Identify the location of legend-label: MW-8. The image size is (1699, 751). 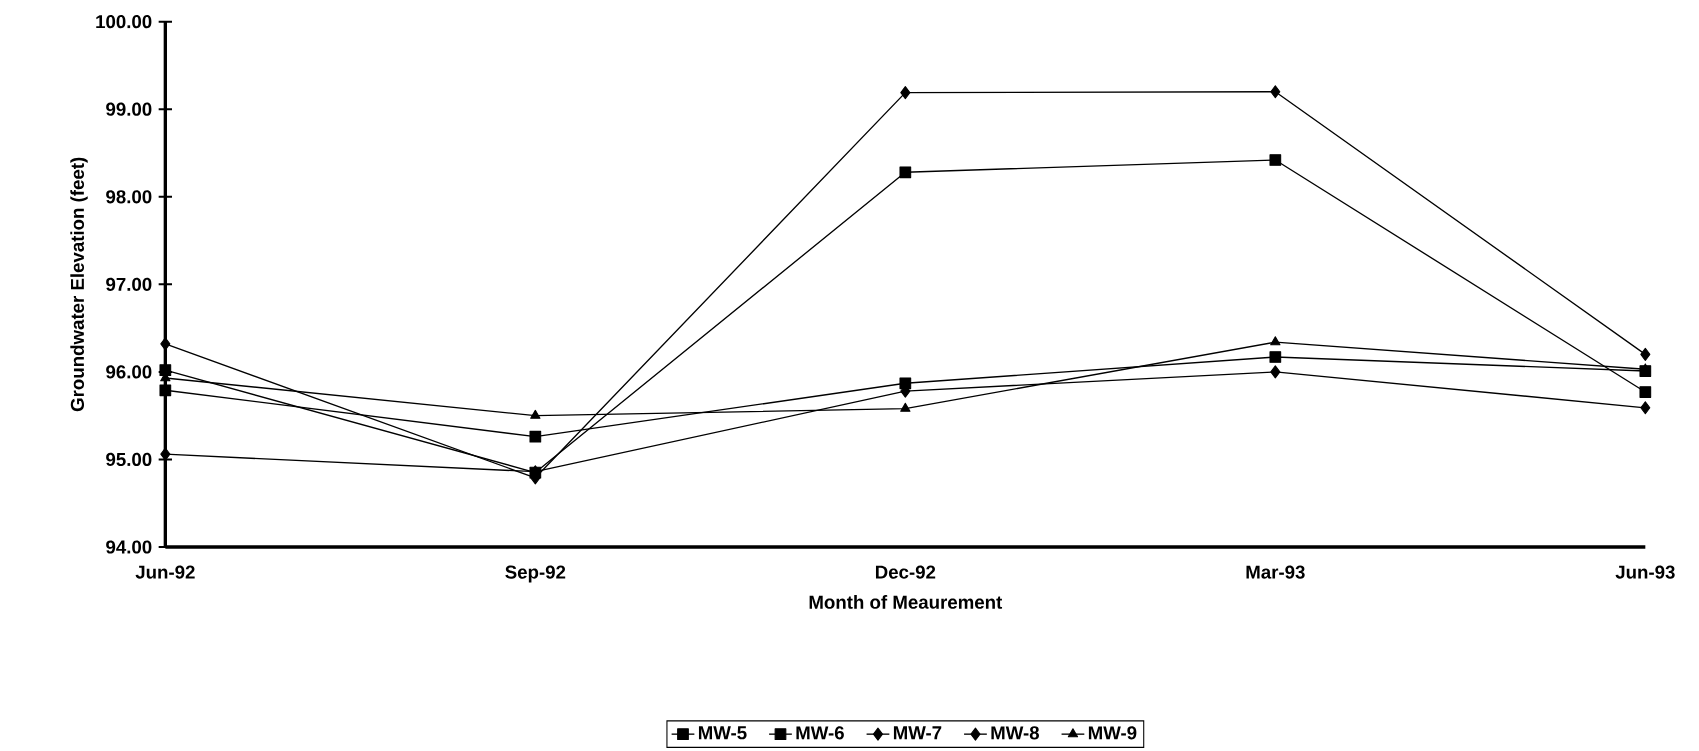
(1015, 733).